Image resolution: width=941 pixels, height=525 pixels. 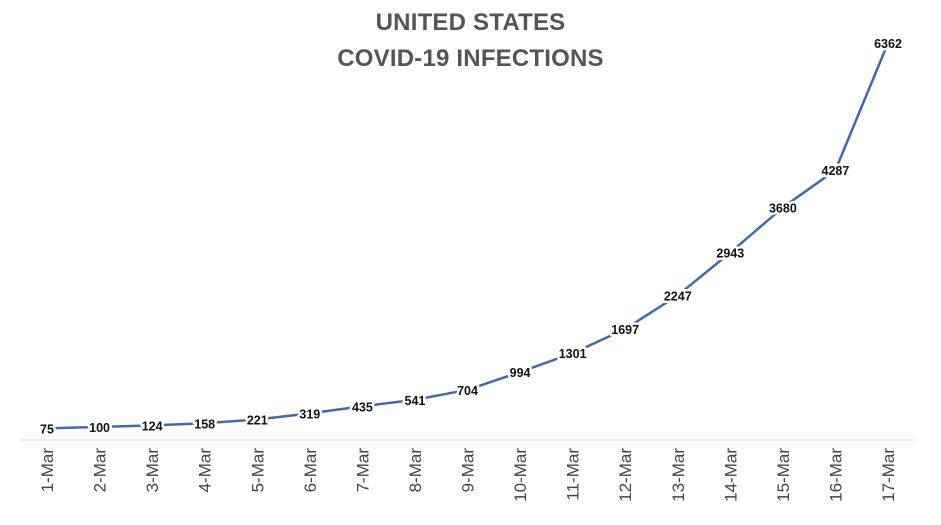 I want to click on data-label-halo: 704, so click(x=467, y=391).